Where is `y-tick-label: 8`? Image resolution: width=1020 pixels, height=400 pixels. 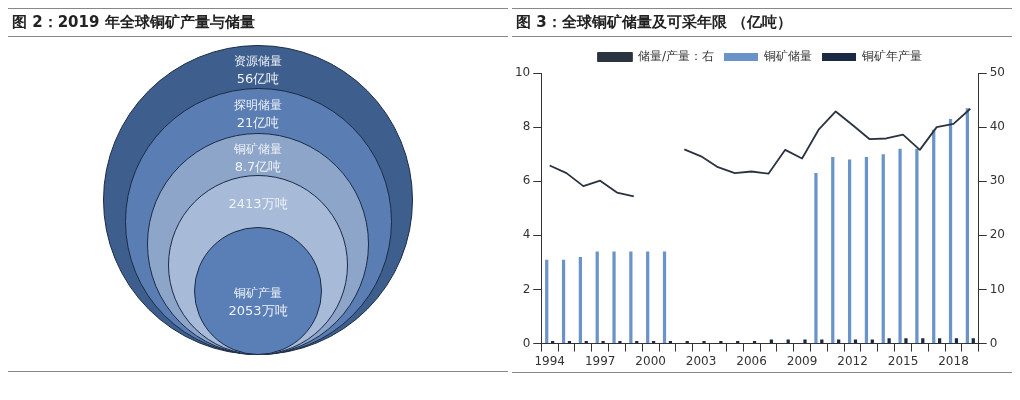
y-tick-label: 8 is located at coordinates (526, 126).